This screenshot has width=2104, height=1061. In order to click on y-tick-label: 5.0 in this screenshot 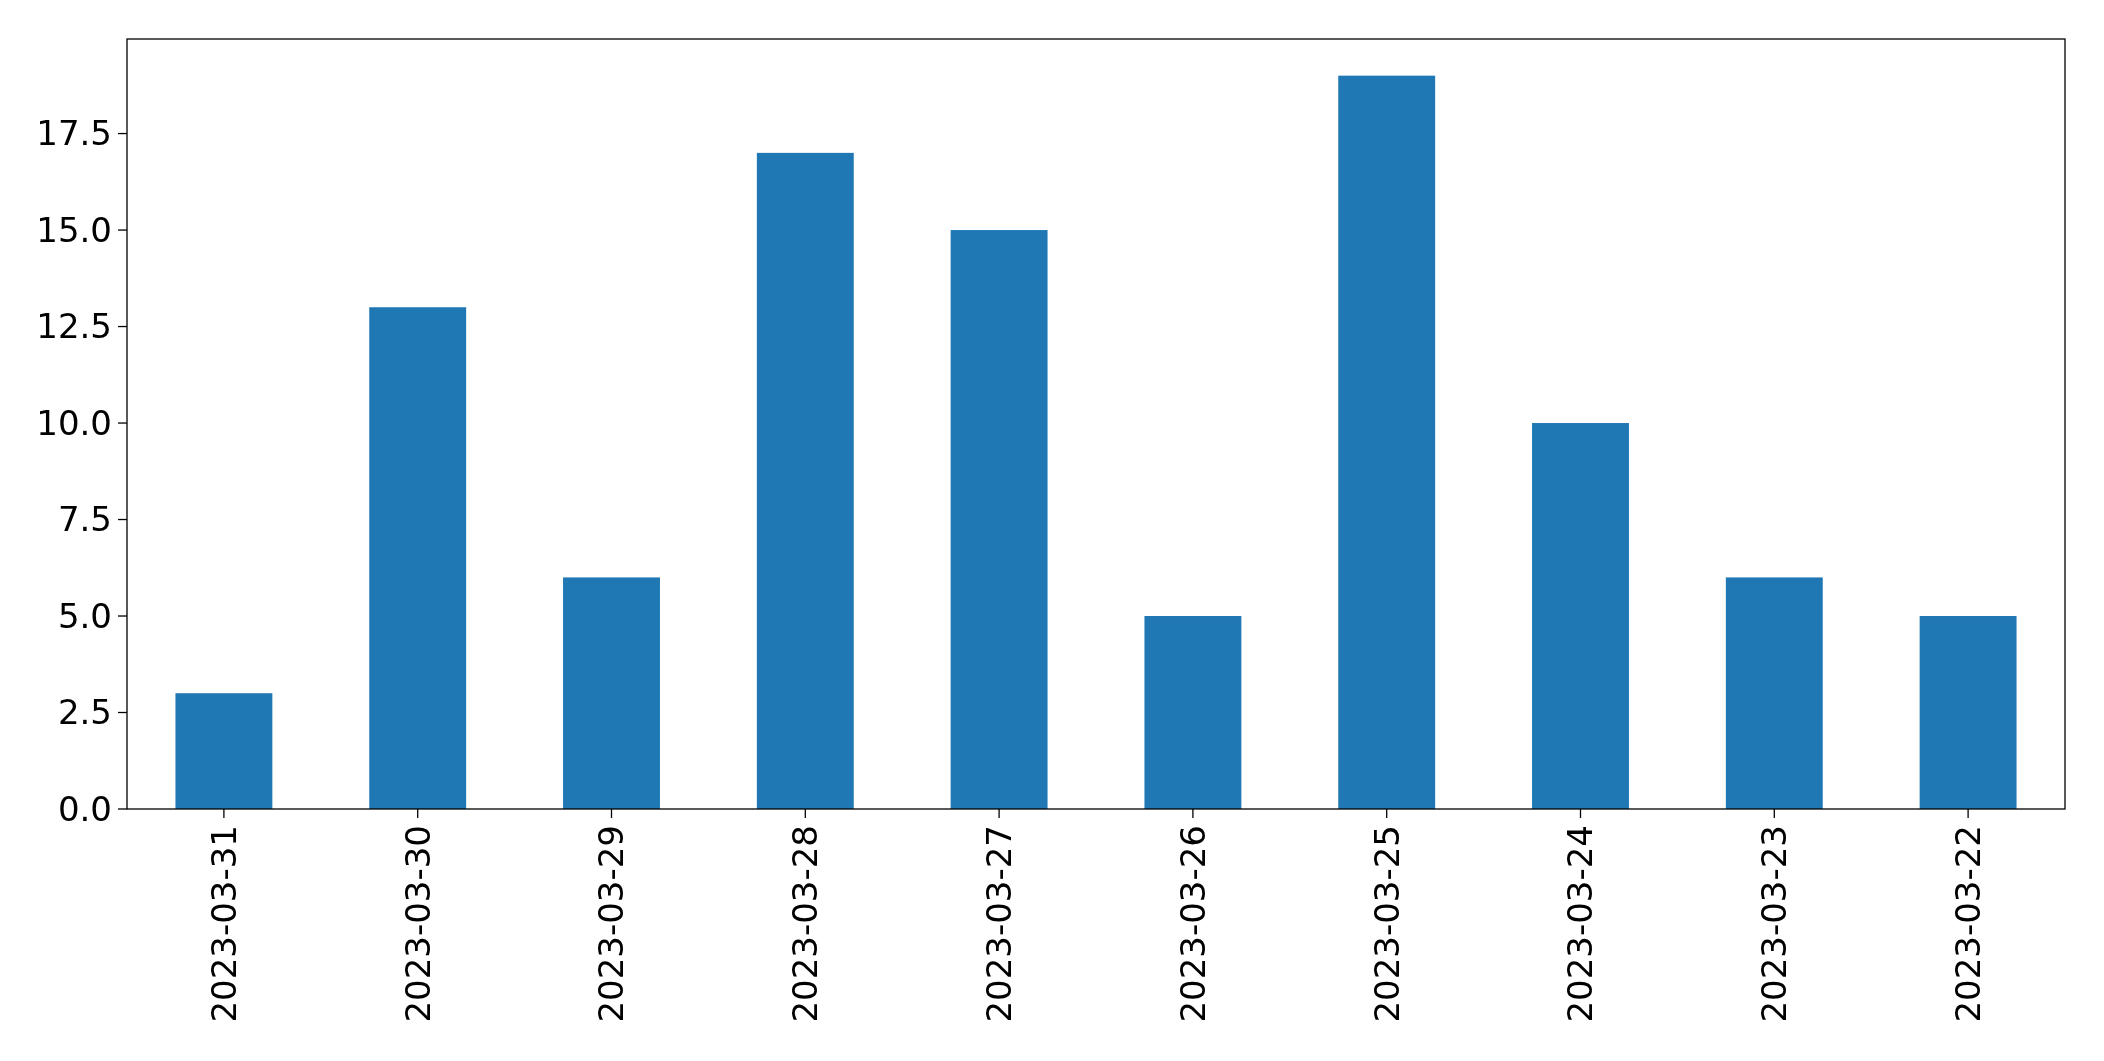, I will do `click(84, 615)`.